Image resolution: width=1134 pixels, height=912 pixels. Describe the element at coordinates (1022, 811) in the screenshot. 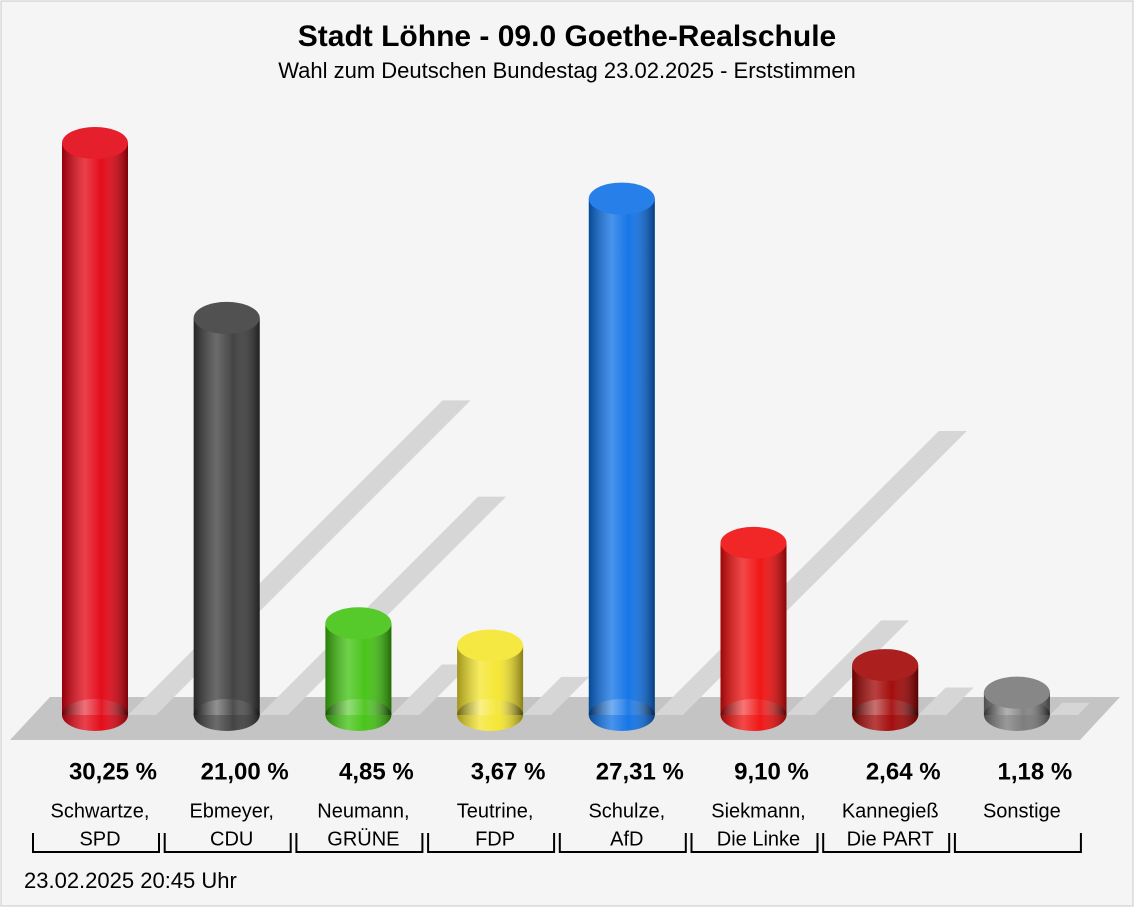

I see `x-tick-label: Sonstige` at that location.